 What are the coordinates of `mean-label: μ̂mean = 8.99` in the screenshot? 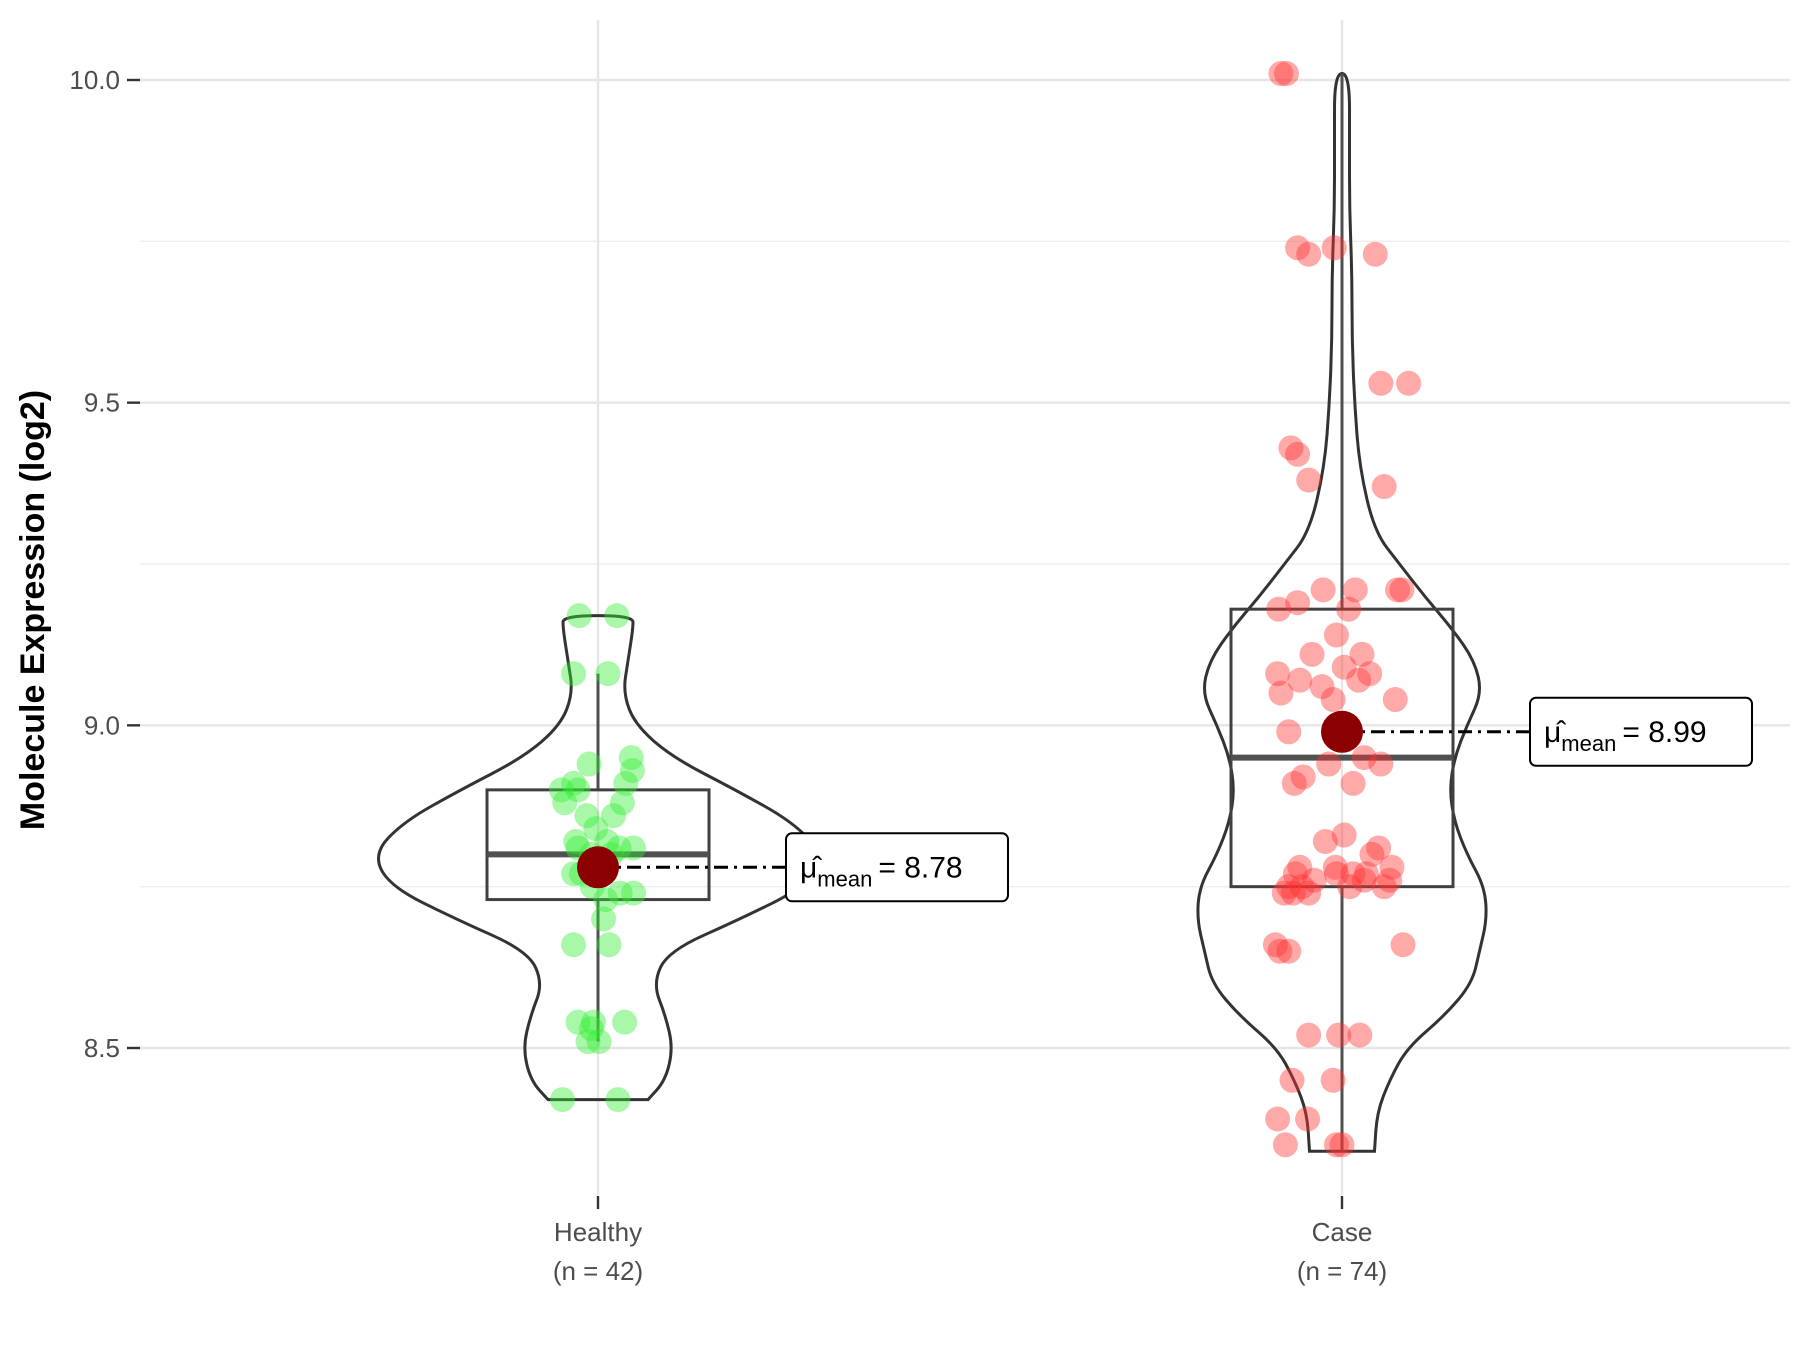 It's located at (1625, 736).